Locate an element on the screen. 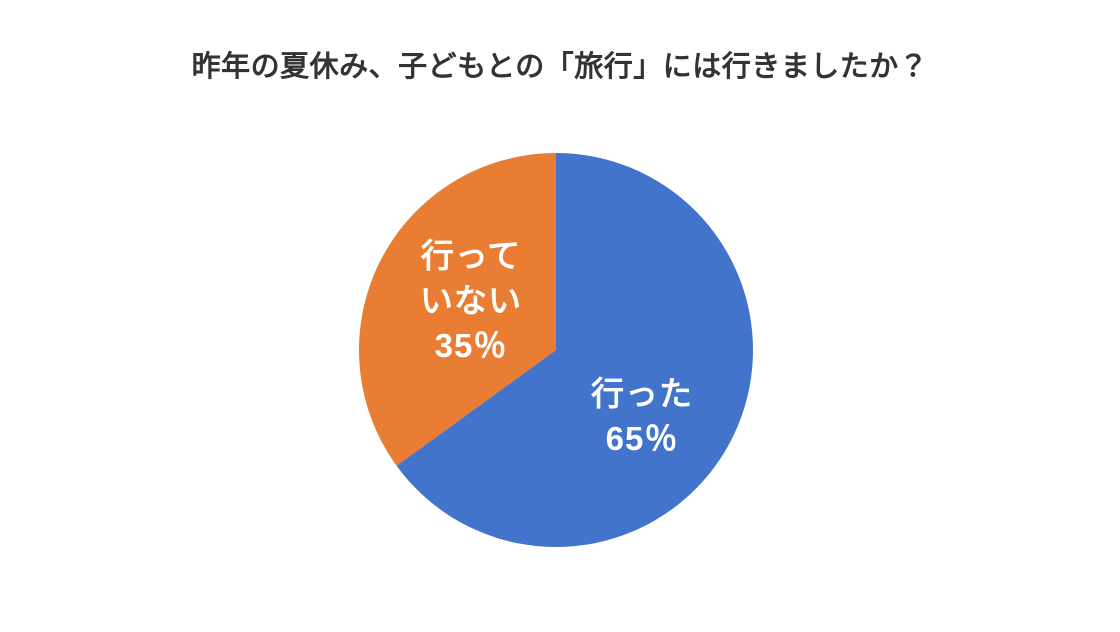  pie-slice-not-went is located at coordinates (457, 309).